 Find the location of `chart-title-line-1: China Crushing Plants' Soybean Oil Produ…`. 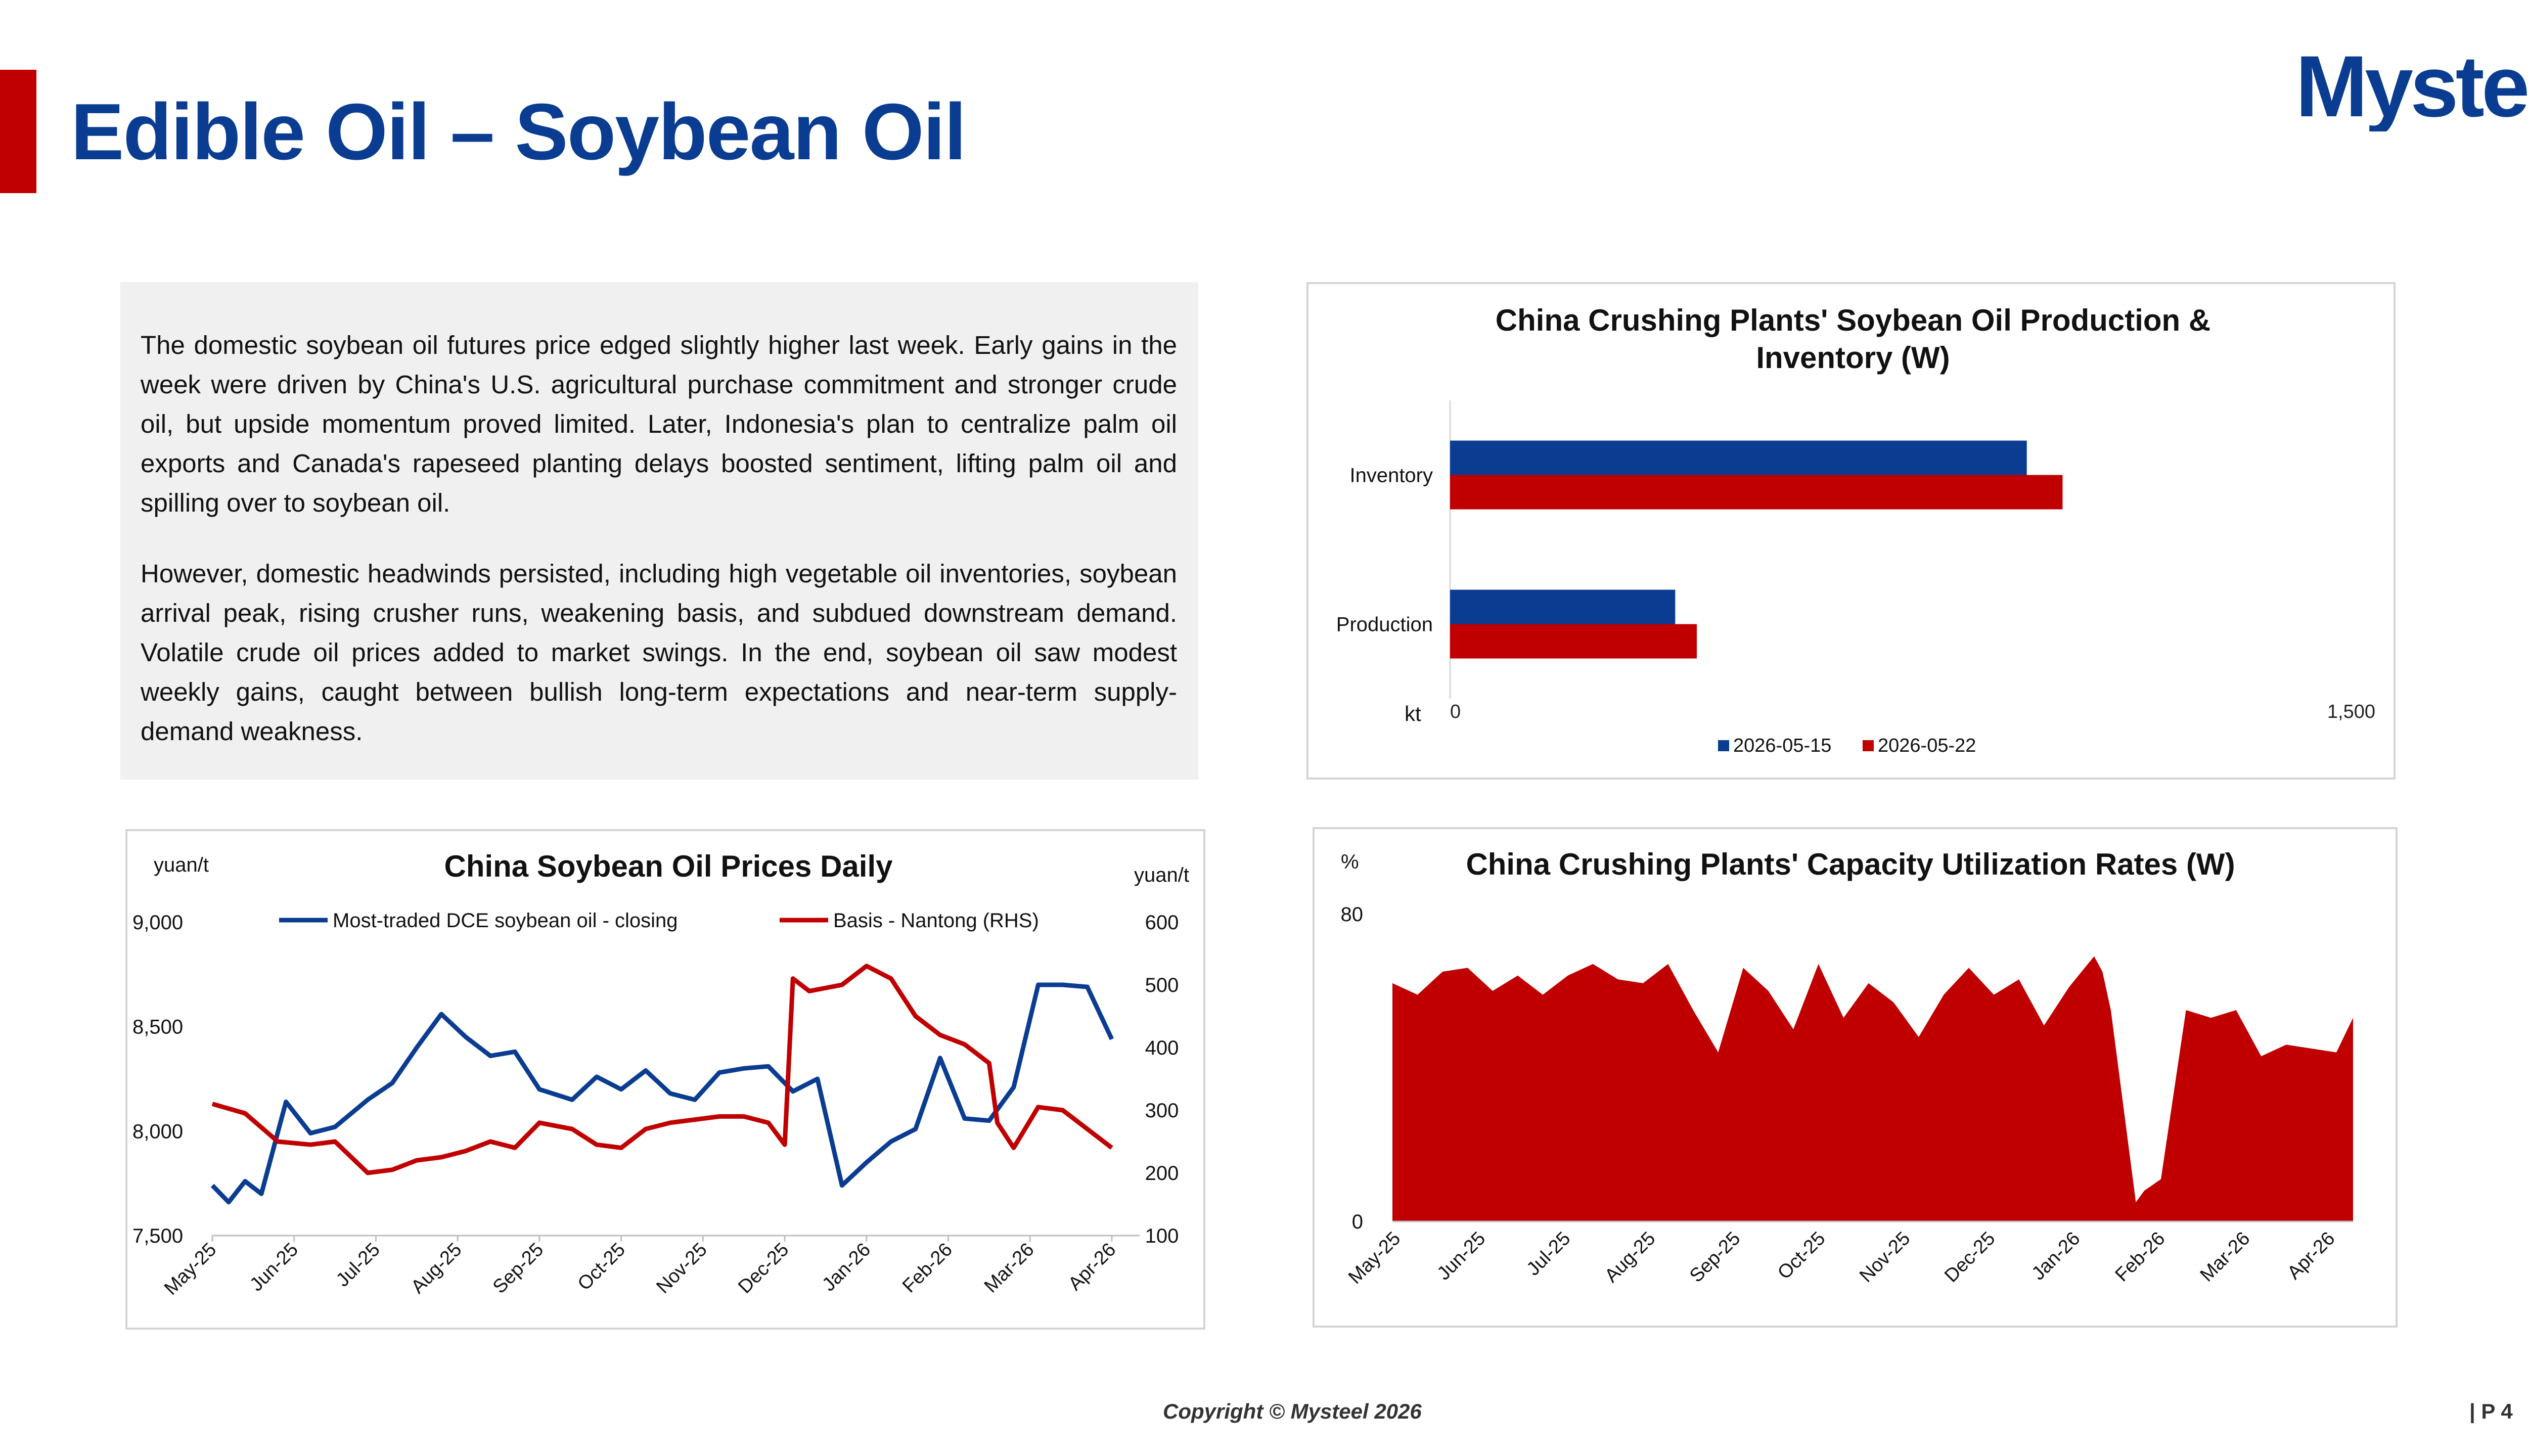

chart-title-line-1: China Crushing Plants' Soybean Oil Produ… is located at coordinates (1853, 320).